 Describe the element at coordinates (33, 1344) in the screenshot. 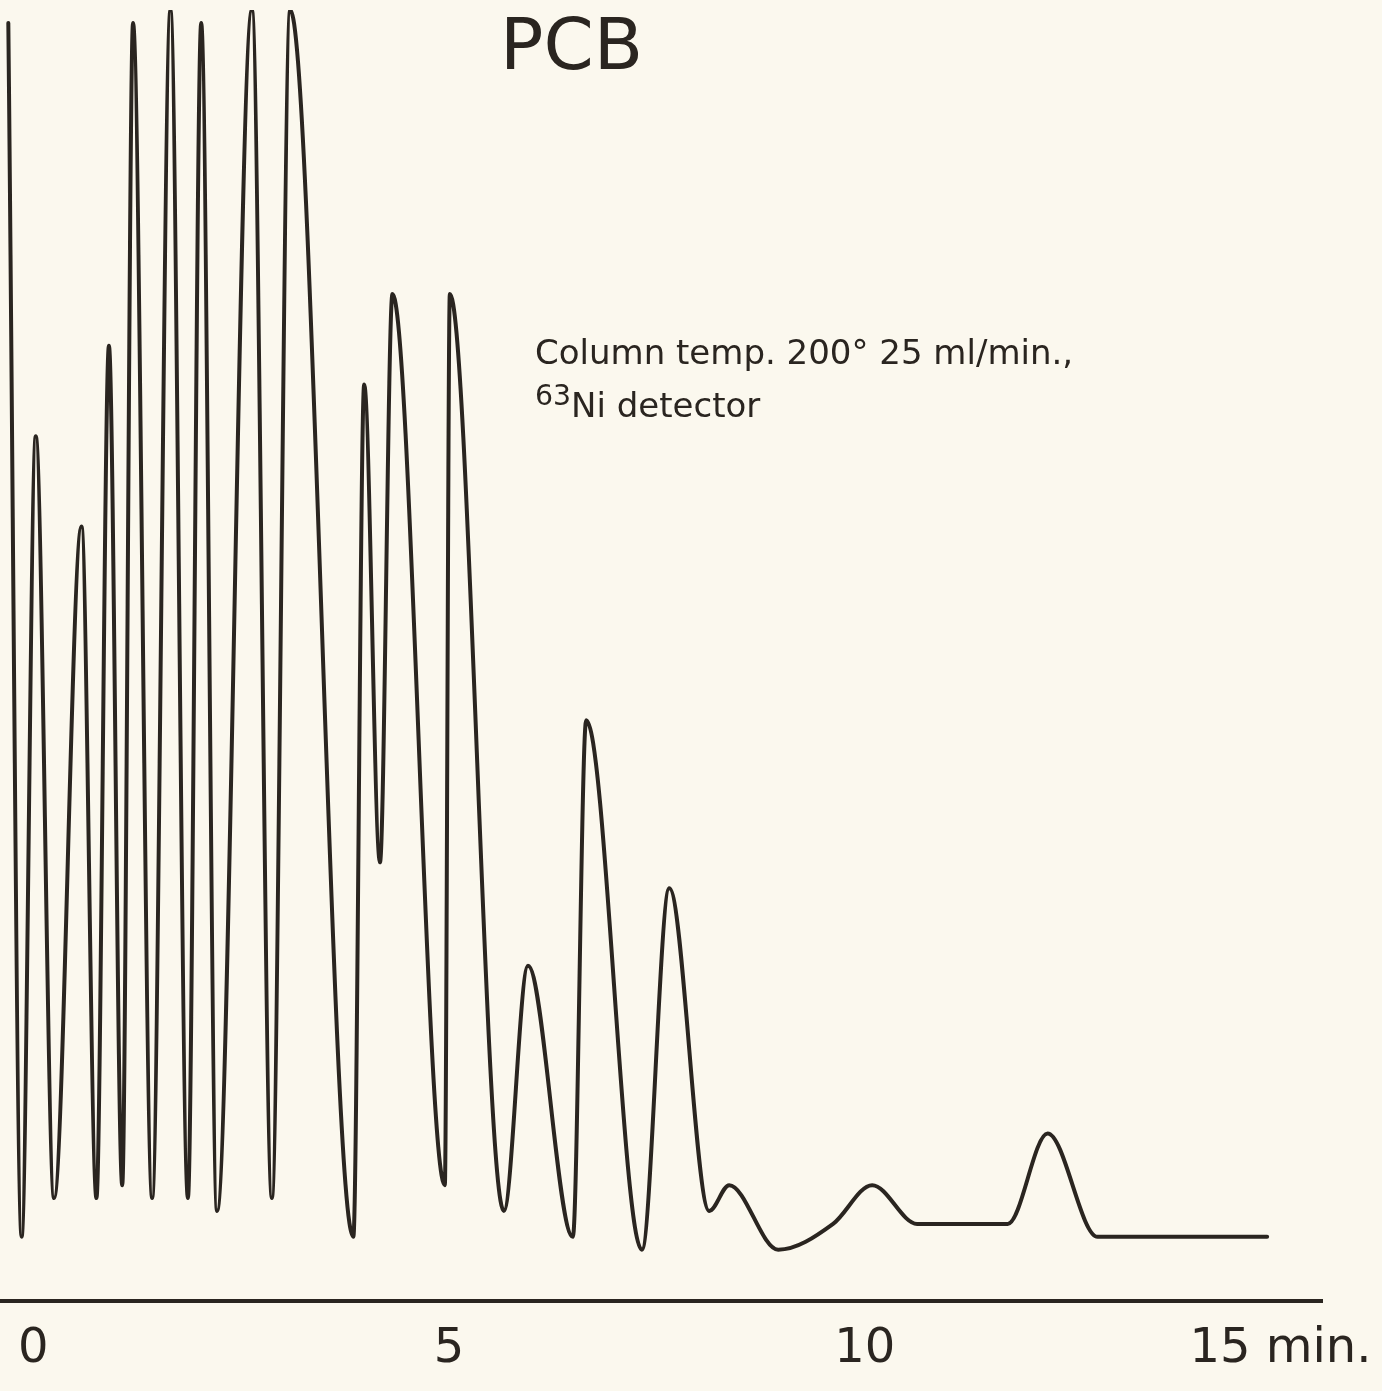

I see `x-tick-label: 0` at that location.